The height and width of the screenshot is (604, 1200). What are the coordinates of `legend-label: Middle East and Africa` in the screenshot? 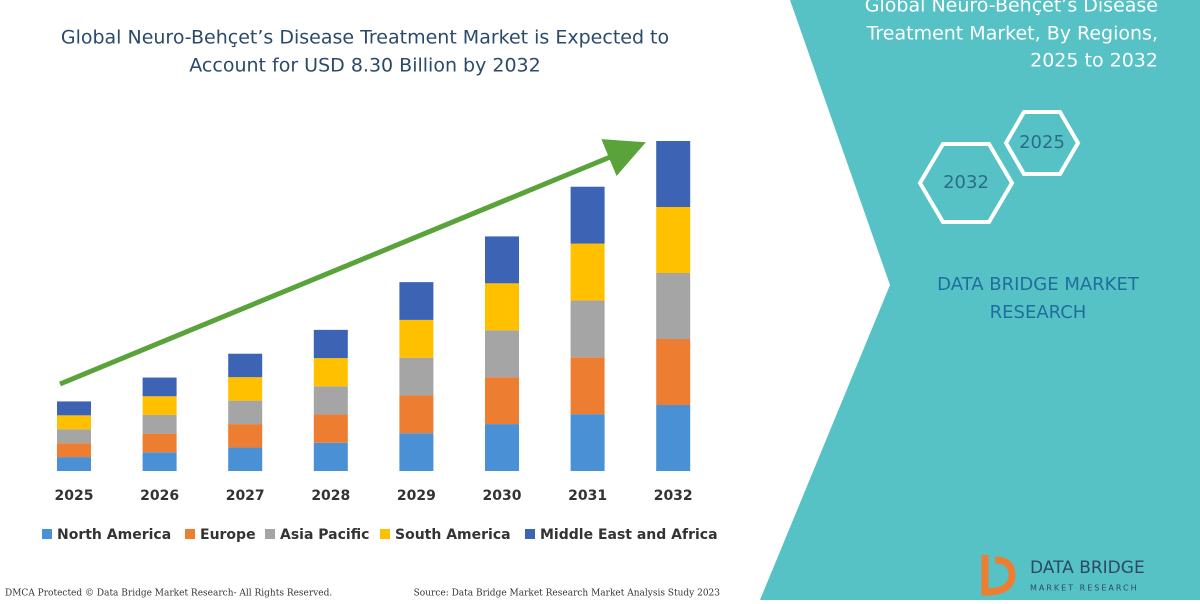 It's located at (629, 535).